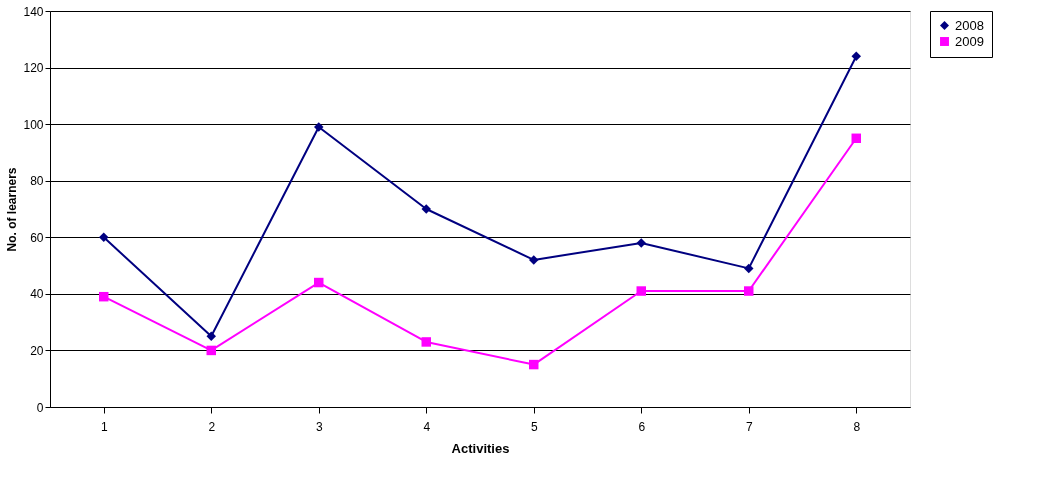 The width and height of the screenshot is (1061, 478). I want to click on y-axis-title: No. of learners, so click(12, 209).